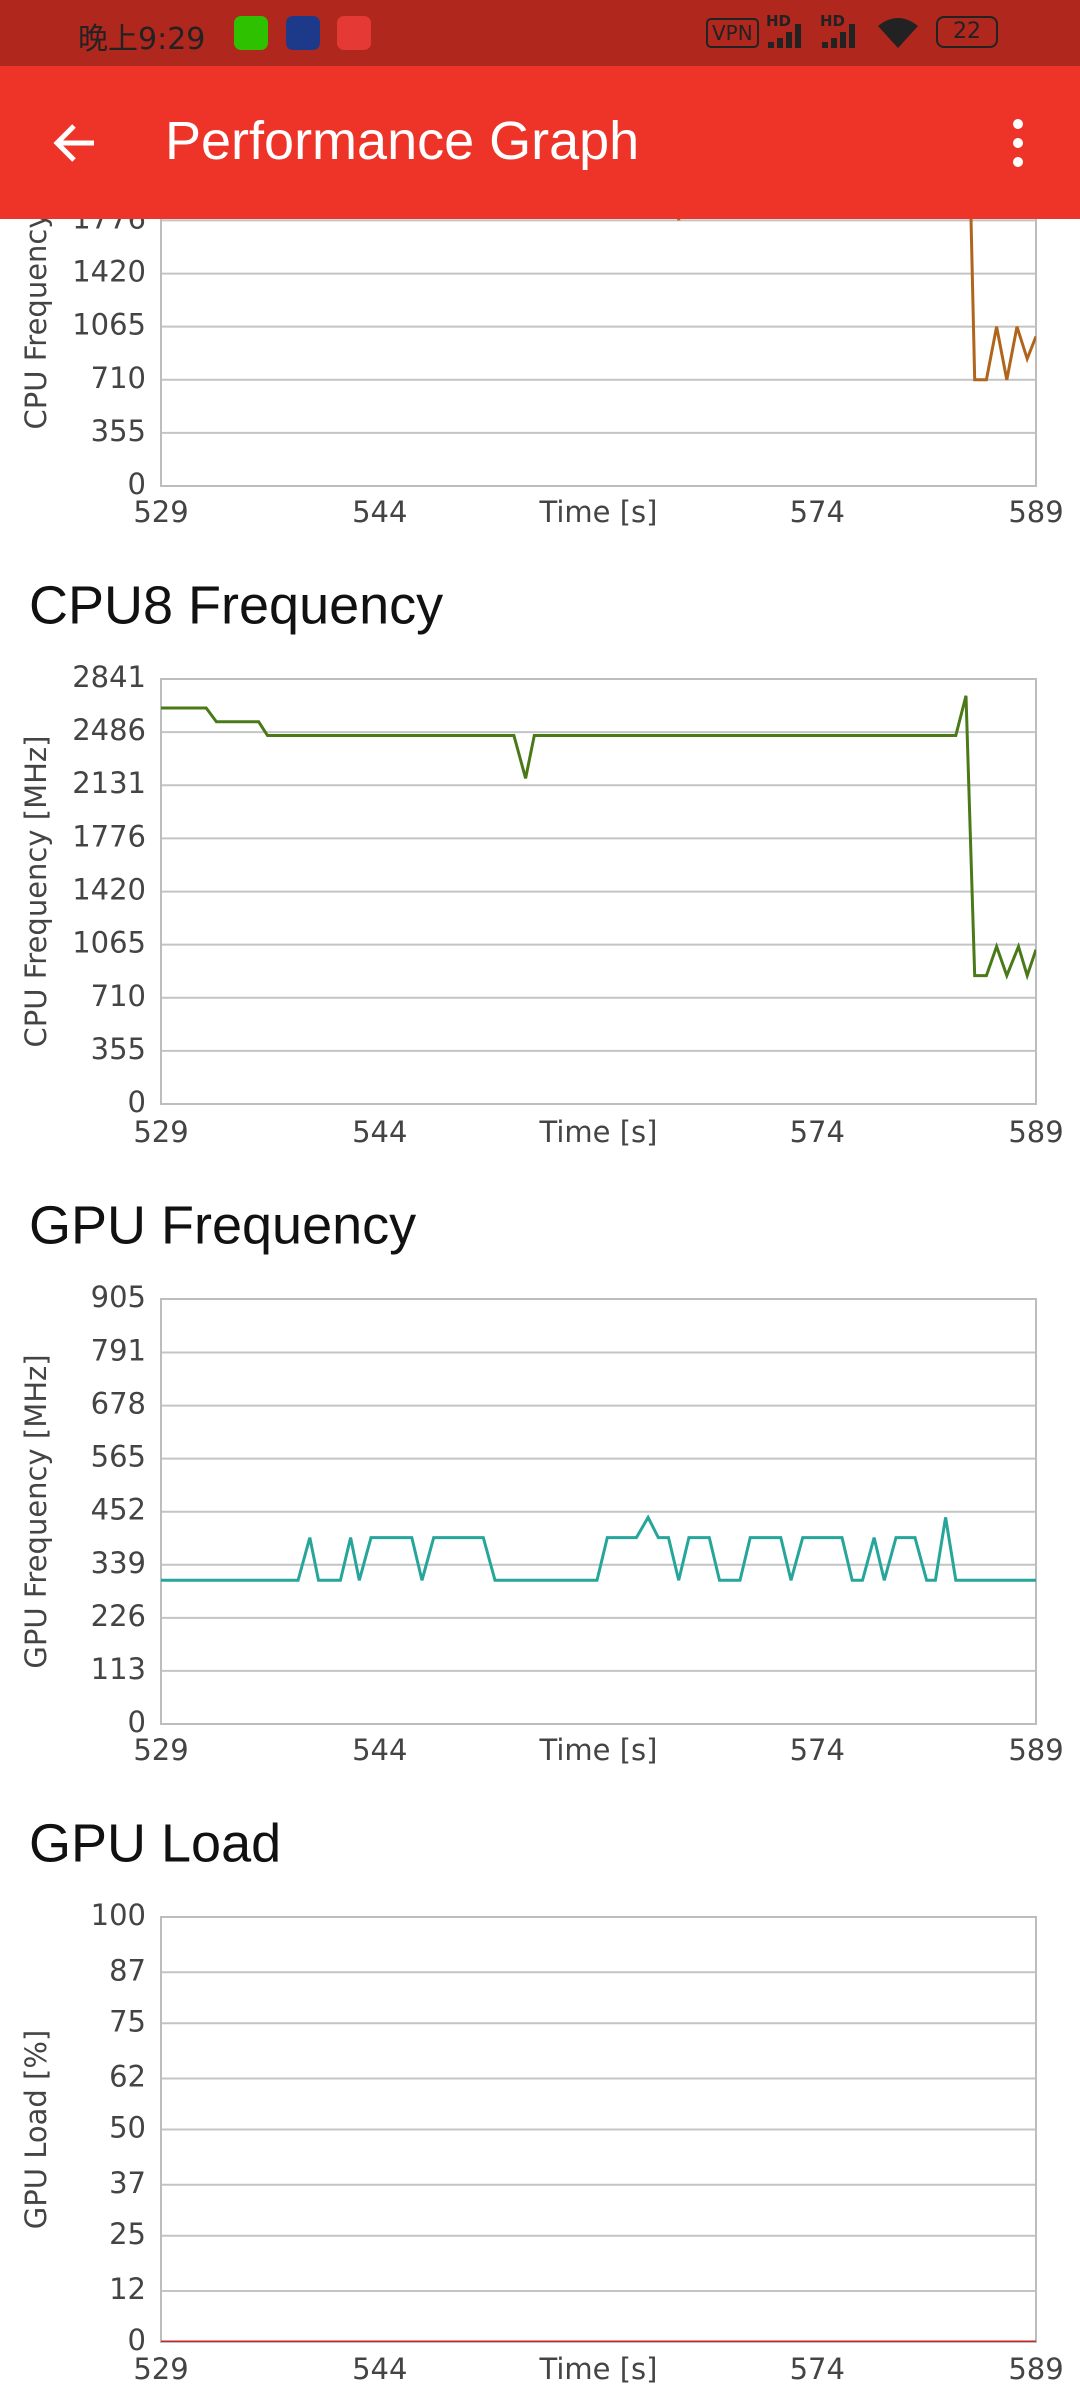 This screenshot has height=2400, width=1080. What do you see at coordinates (127, 2289) in the screenshot?
I see `y-tick-label: 12` at bounding box center [127, 2289].